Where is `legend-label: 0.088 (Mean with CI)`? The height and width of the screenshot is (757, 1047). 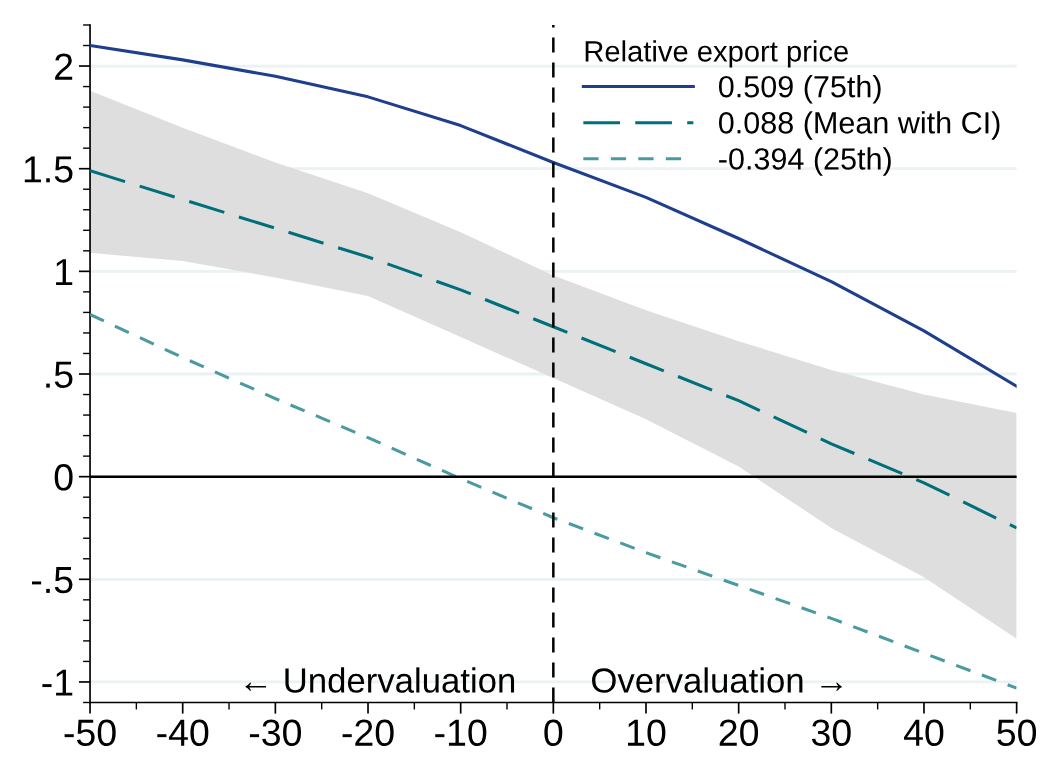 legend-label: 0.088 (Mean with CI) is located at coordinates (859, 125).